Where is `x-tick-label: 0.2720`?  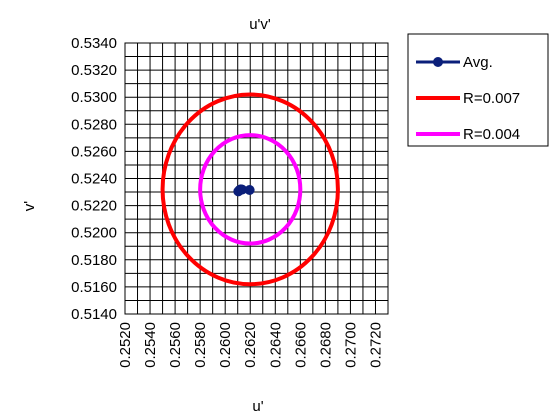
x-tick-label: 0.2720 is located at coordinates (375, 345).